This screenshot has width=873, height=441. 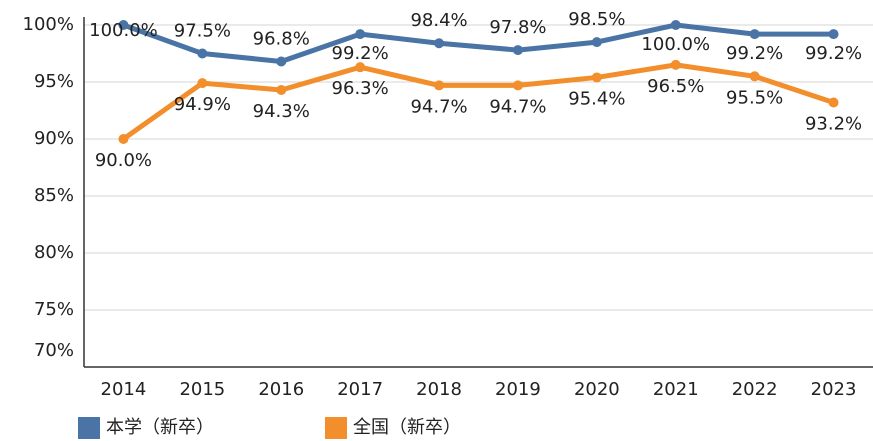 I want to click on x-tick-label: 2018, so click(x=439, y=389).